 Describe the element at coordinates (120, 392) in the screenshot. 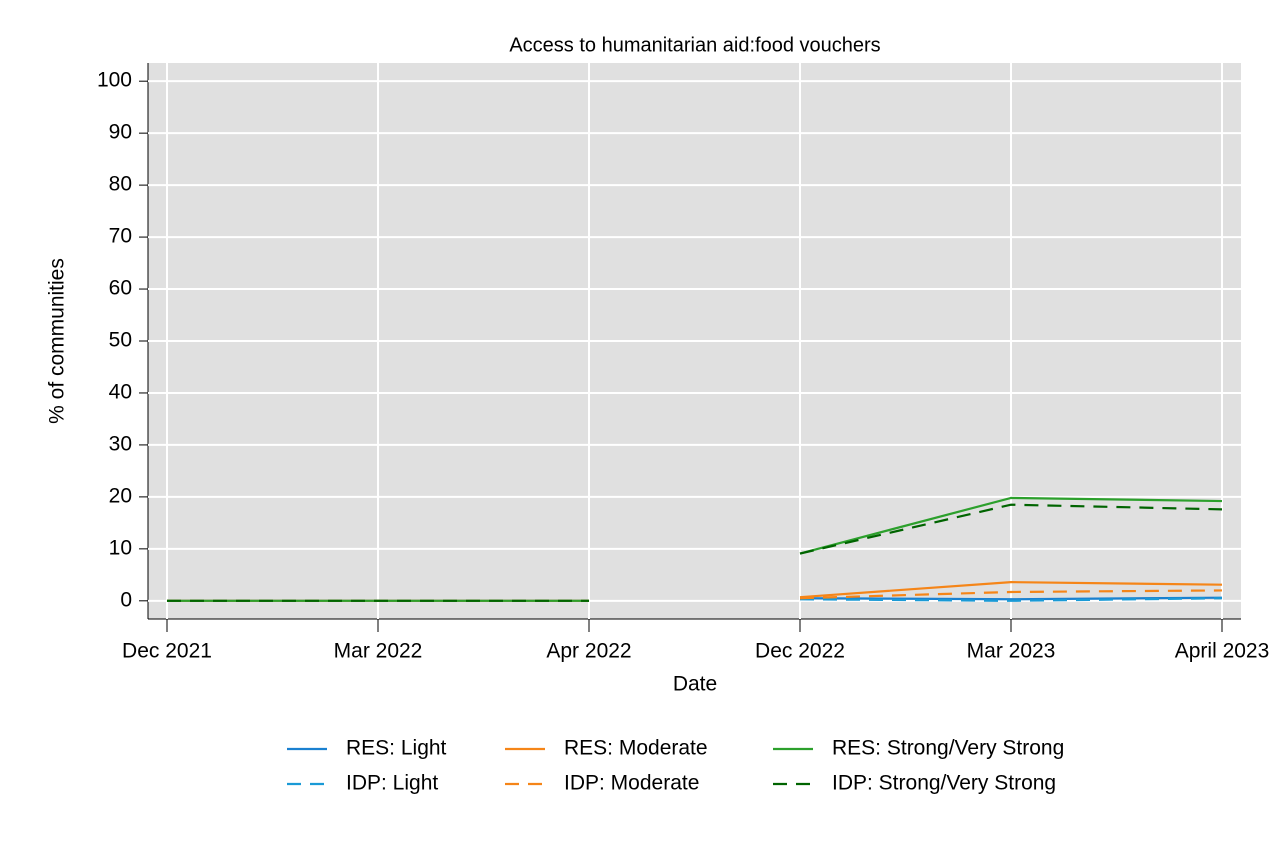

I see `y-tick-label: 40` at that location.